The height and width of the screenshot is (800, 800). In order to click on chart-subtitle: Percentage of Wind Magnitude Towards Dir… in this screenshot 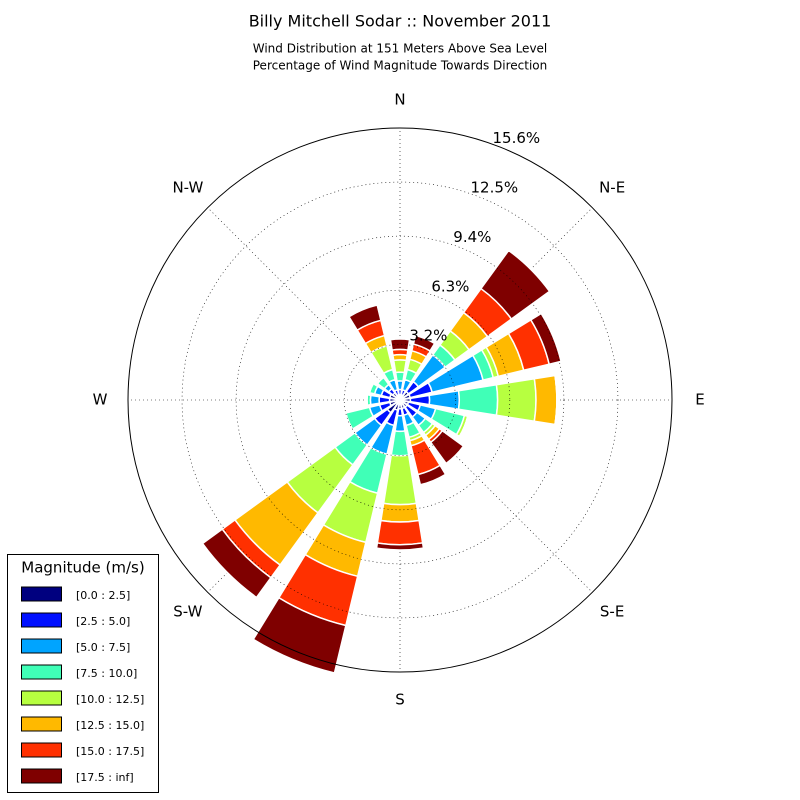, I will do `click(400, 66)`.